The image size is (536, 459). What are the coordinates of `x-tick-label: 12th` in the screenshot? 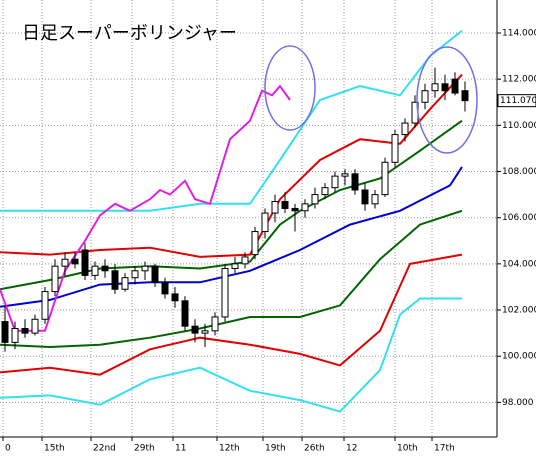 It's located at (229, 449).